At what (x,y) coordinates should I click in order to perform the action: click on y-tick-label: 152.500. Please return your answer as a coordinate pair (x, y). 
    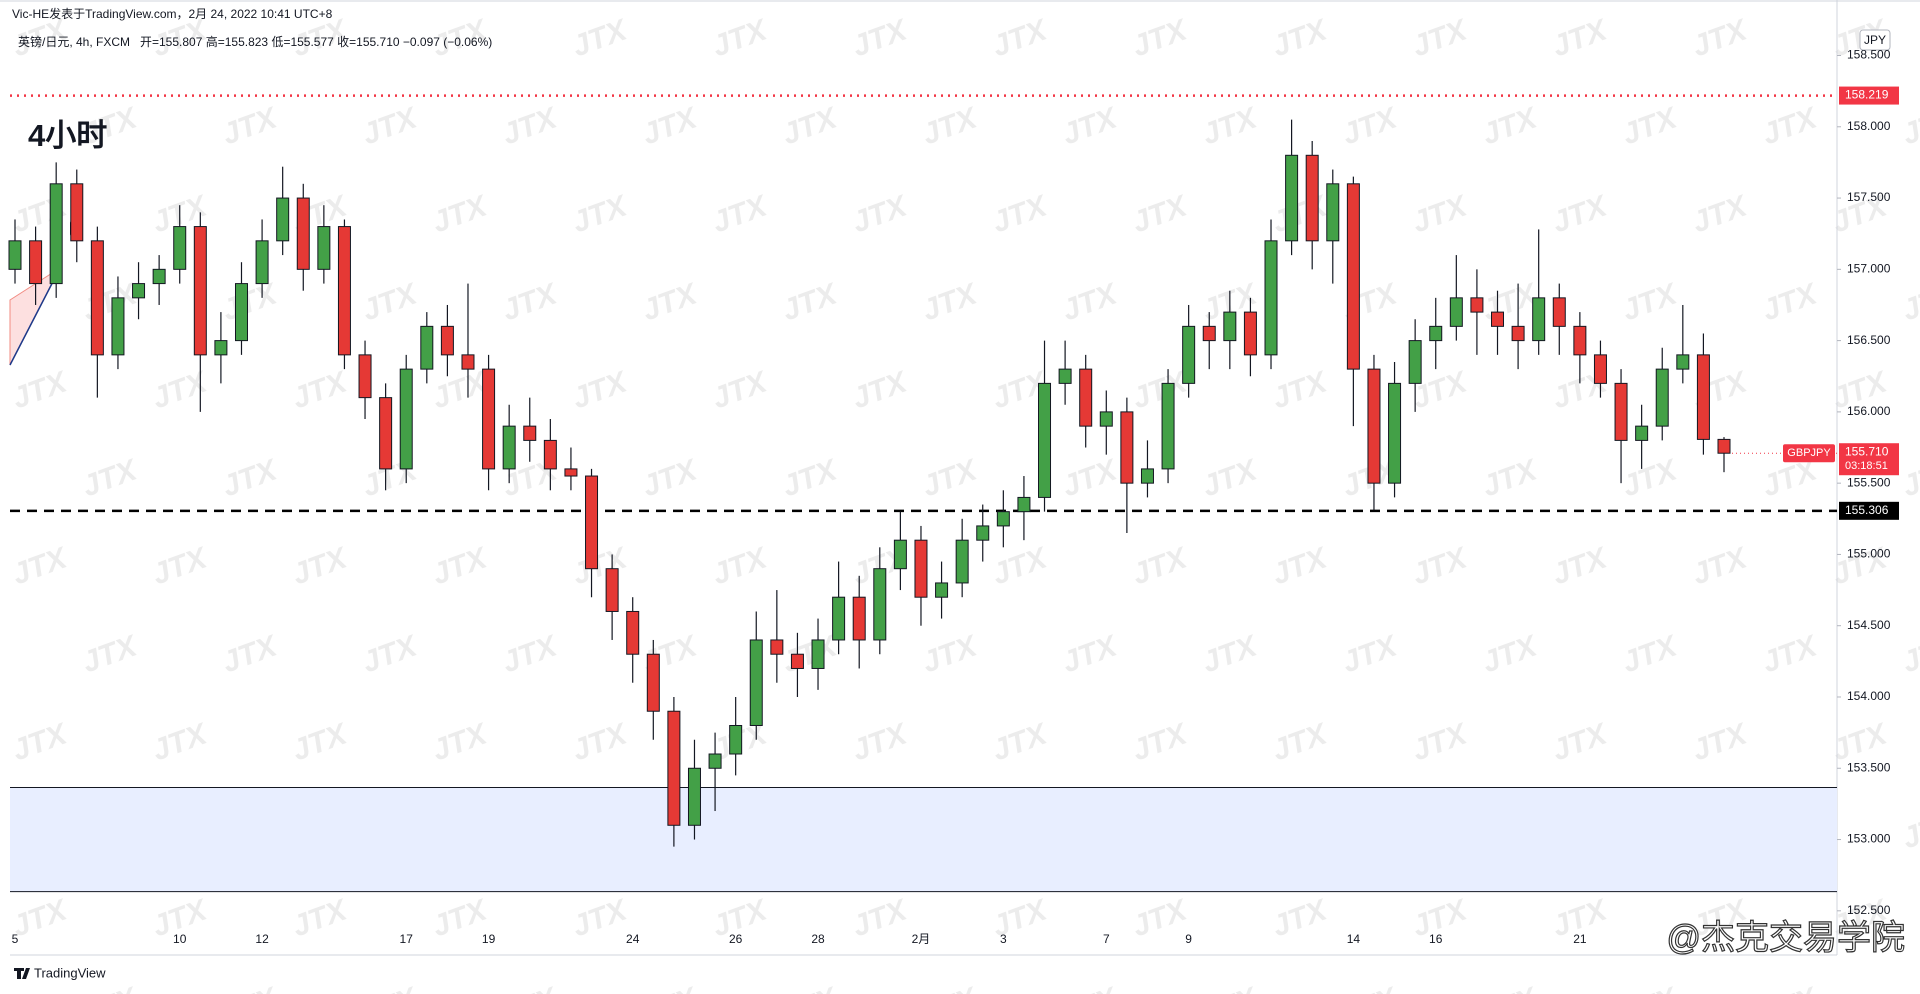
    Looking at the image, I should click on (1869, 910).